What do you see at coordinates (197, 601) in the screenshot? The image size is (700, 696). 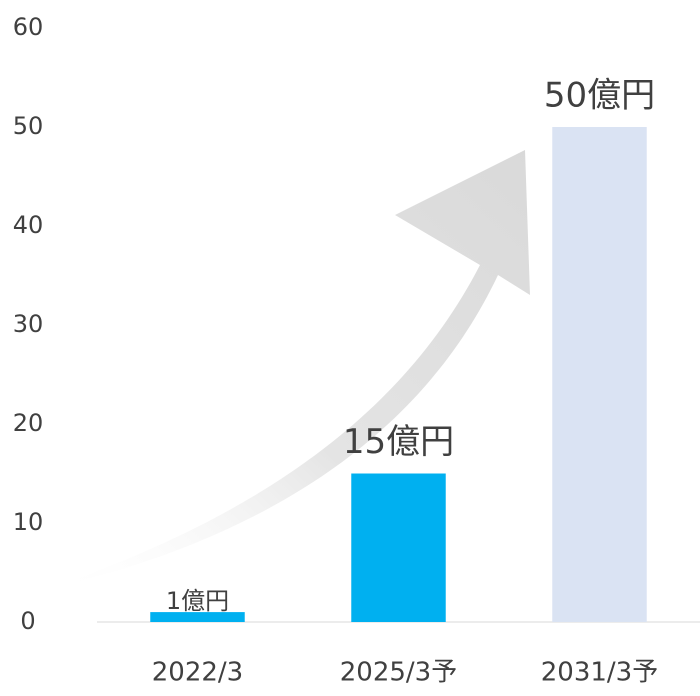 I see `value-label: 1億円` at bounding box center [197, 601].